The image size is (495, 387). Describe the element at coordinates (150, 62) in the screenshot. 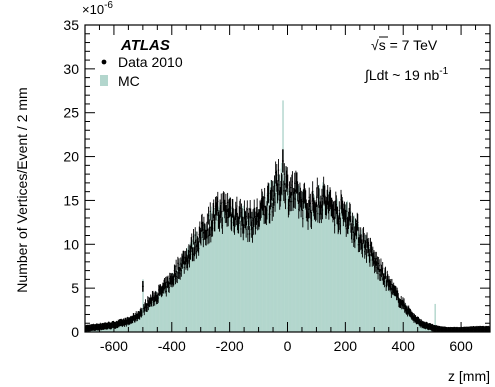

I see `legend-data-label: Data 2010` at that location.